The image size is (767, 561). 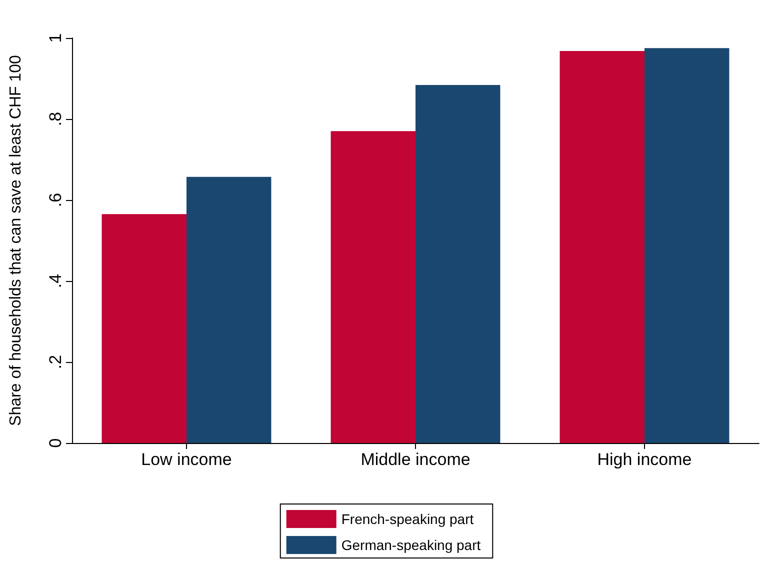 I want to click on x-tick-label: Low income, so click(x=186, y=459).